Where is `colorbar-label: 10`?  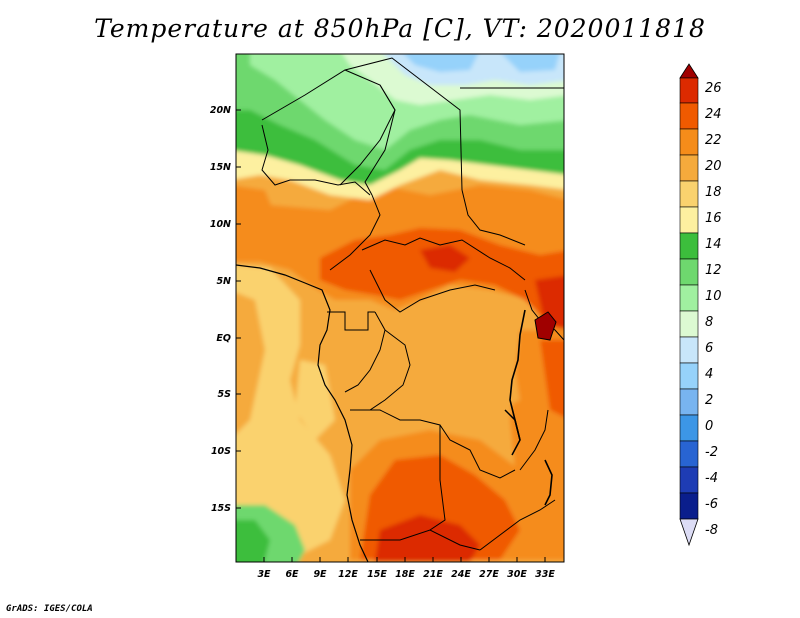 colorbar-label: 10 is located at coordinates (713, 296).